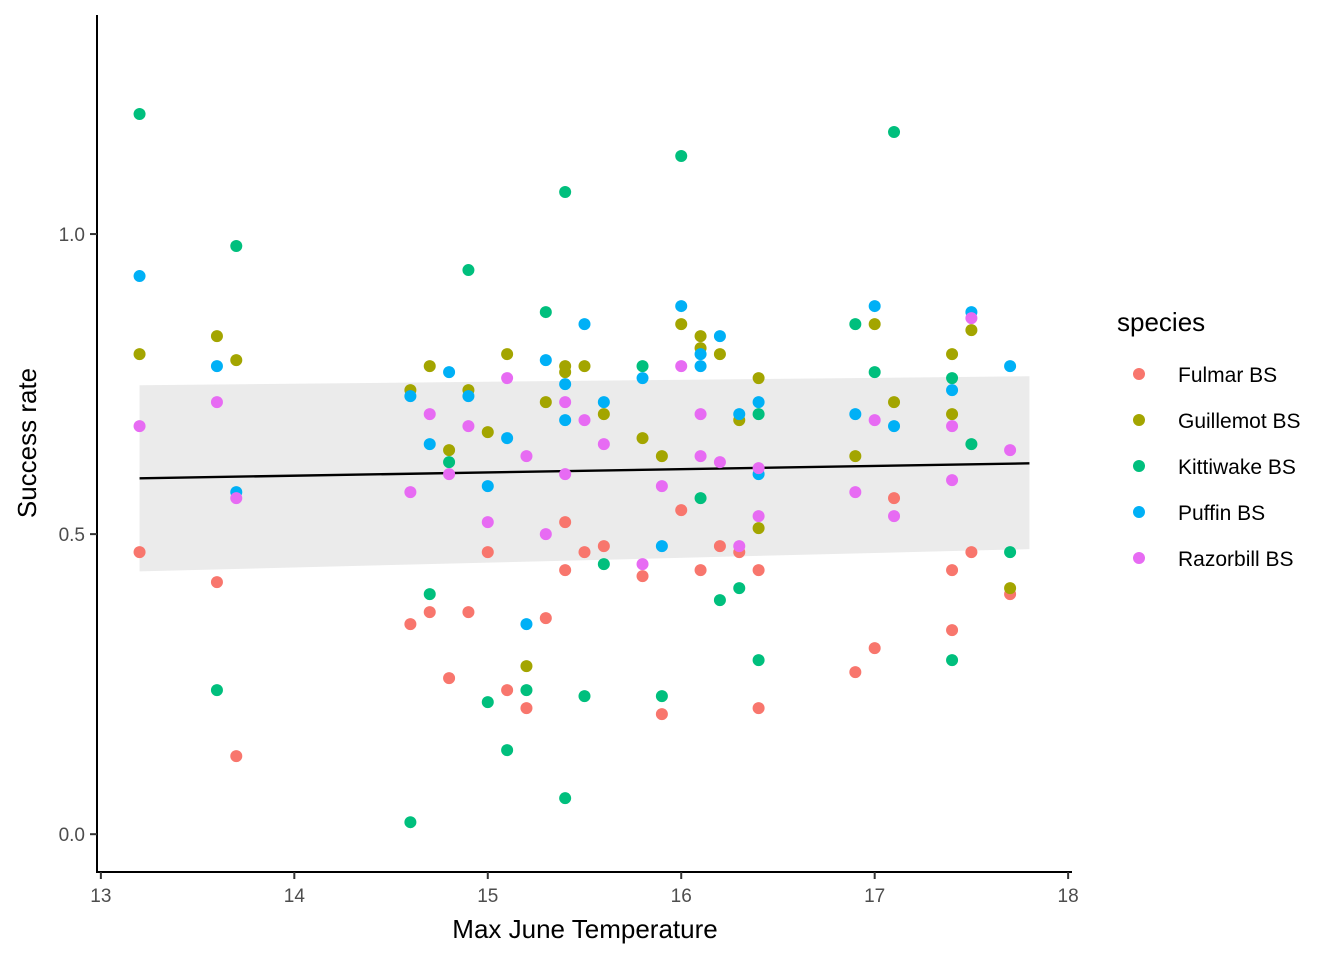  What do you see at coordinates (1068, 896) in the screenshot?
I see `x-tick-label: 18` at bounding box center [1068, 896].